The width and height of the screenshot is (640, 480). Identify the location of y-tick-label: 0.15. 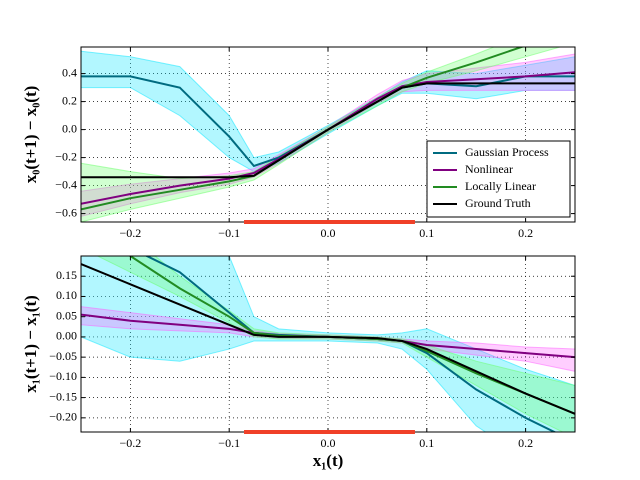
(66, 275).